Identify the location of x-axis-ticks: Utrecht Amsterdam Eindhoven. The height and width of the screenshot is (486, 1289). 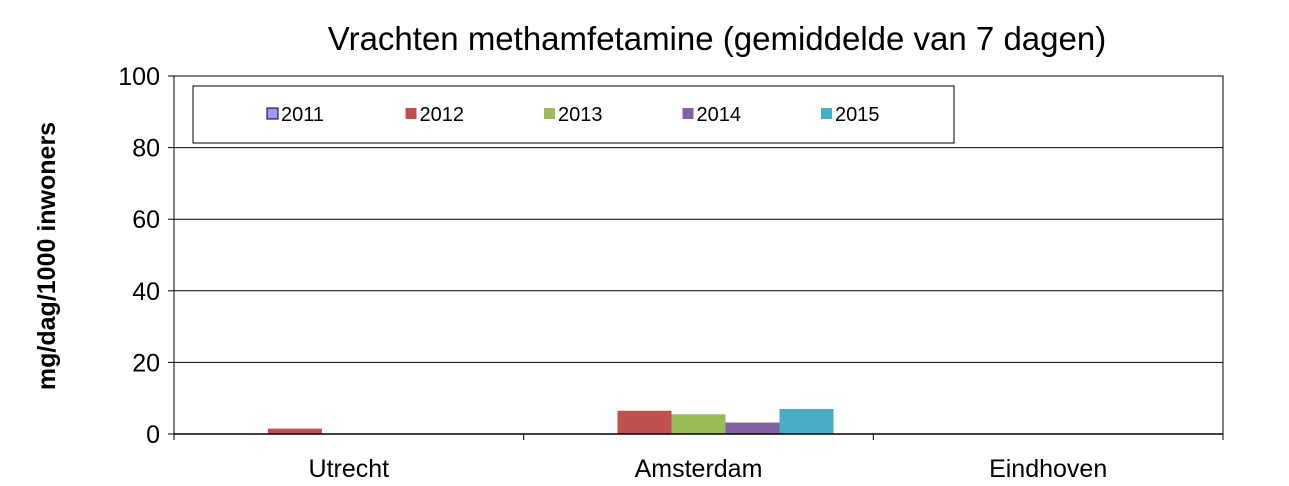
(698, 458).